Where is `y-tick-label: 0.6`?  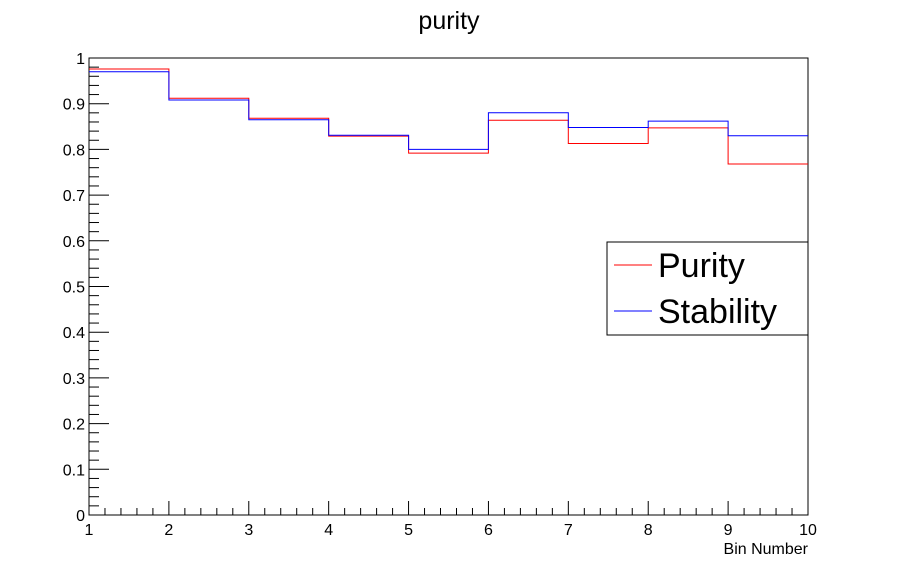 y-tick-label: 0.6 is located at coordinates (74, 242).